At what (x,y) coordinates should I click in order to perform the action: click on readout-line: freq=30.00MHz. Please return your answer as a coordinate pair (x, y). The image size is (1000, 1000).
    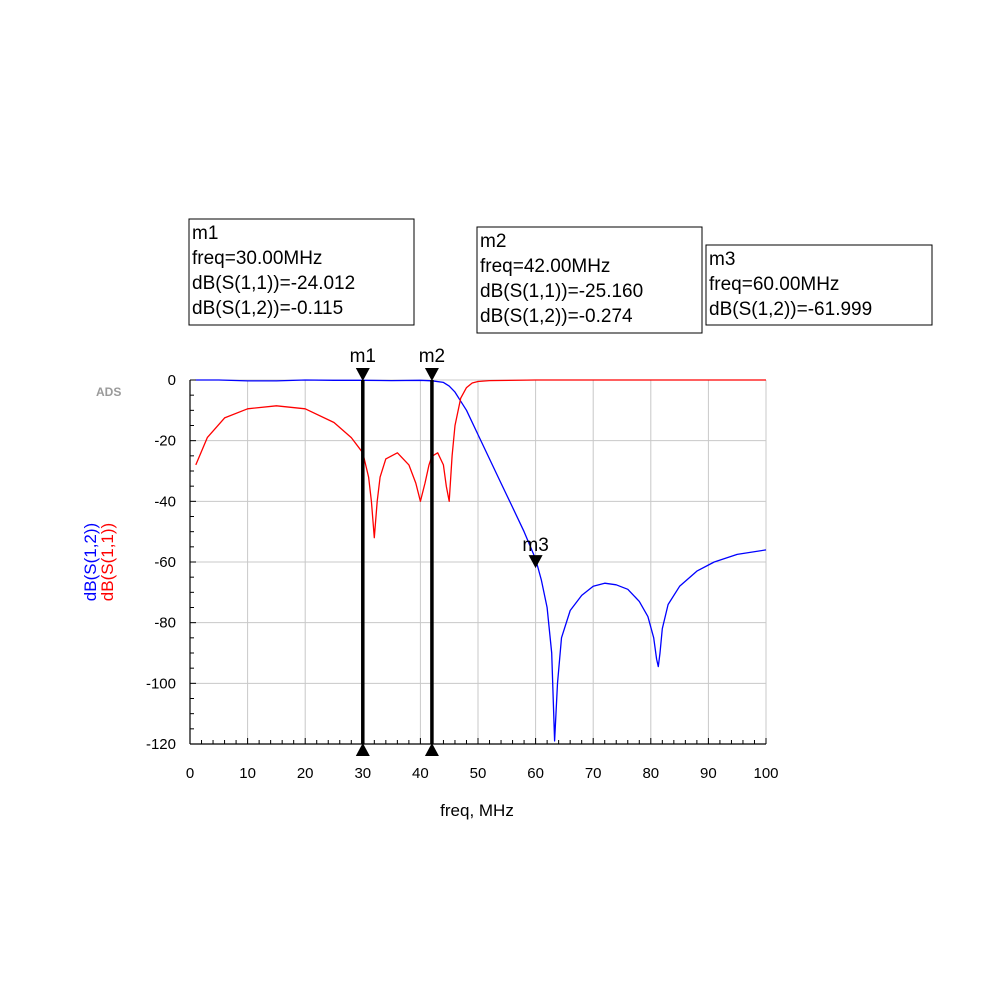
    Looking at the image, I should click on (257, 258).